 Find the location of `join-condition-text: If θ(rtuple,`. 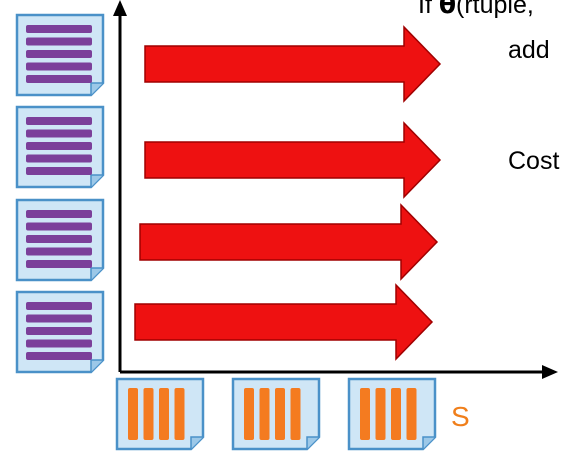

join-condition-text: If θ(rtuple, is located at coordinates (476, 10).